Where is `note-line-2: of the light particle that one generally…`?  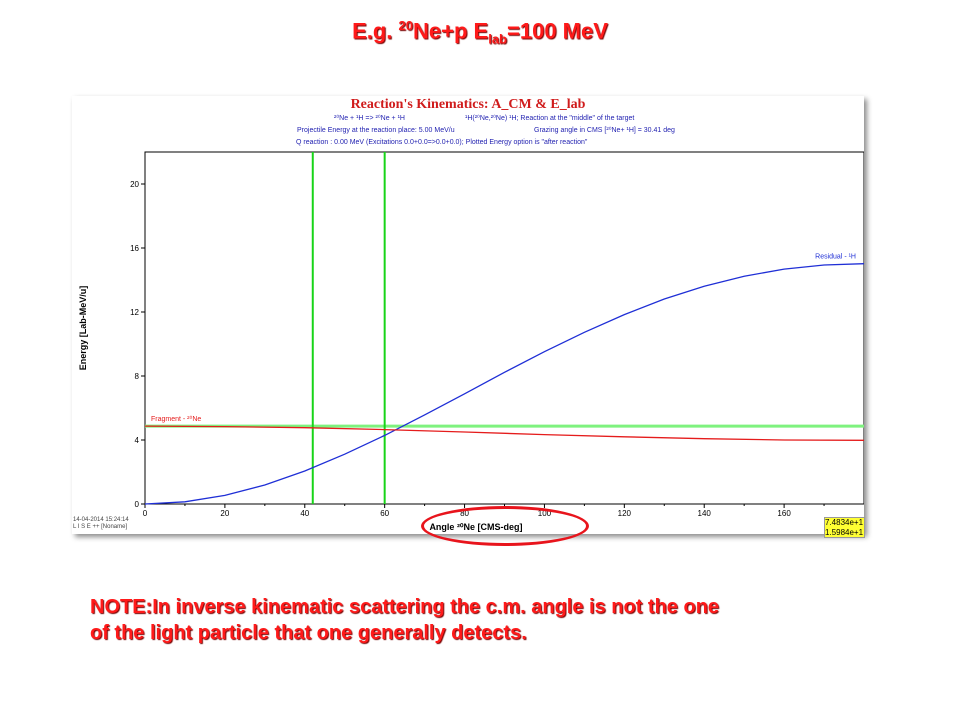
note-line-2: of the light particle that one generally… is located at coordinates (308, 633).